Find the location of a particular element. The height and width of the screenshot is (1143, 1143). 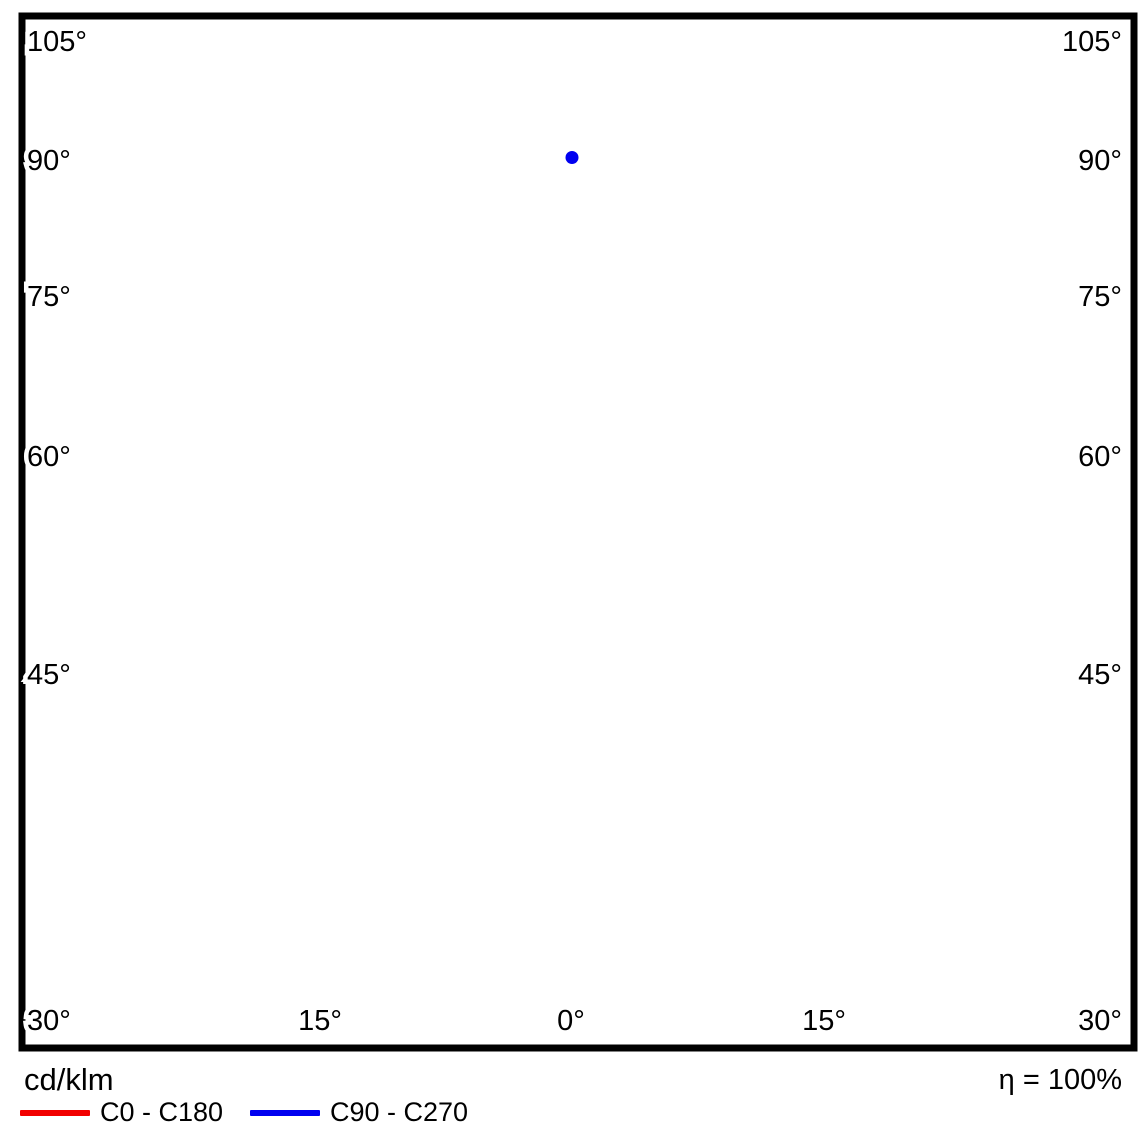

legend-label-c0-c180: C0 - C180 is located at coordinates (162, 1112).